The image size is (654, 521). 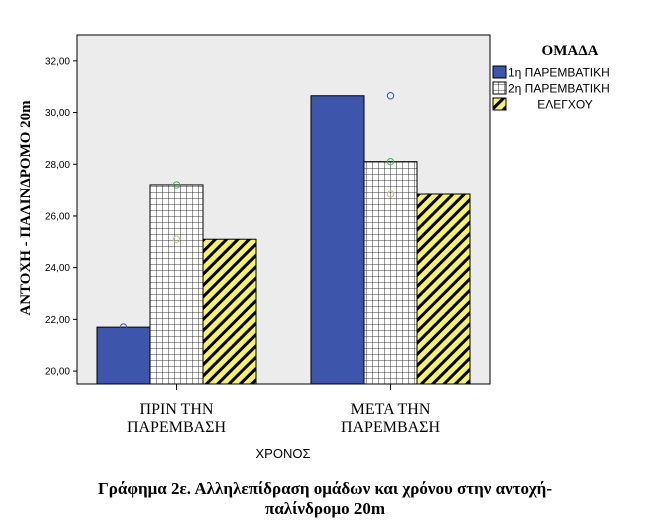 I want to click on y-axis: 20,00 22,00 24,00 26,00 28,00 30,00 32,00, so click(x=61, y=217).